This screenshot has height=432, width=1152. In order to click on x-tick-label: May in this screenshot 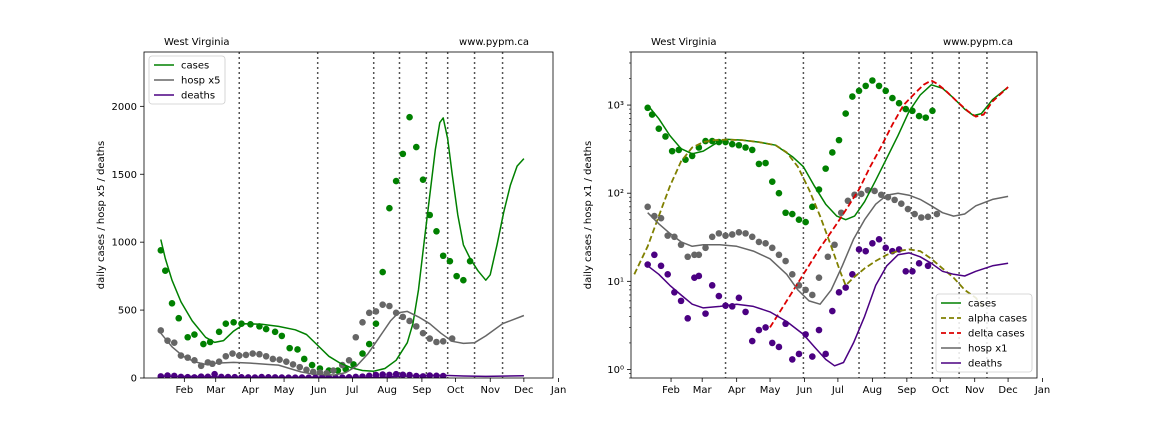, I will do `click(770, 390)`.